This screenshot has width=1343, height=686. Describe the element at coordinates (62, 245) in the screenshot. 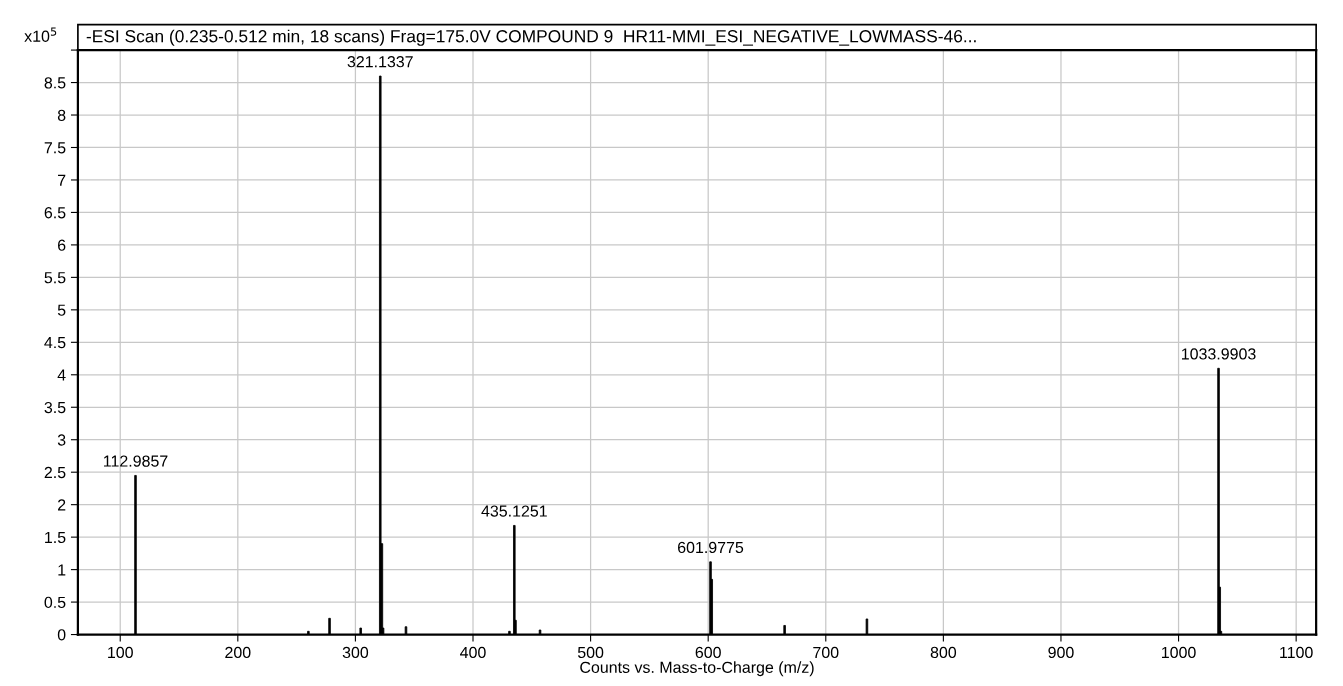

I see `y-tick-label: 6` at that location.